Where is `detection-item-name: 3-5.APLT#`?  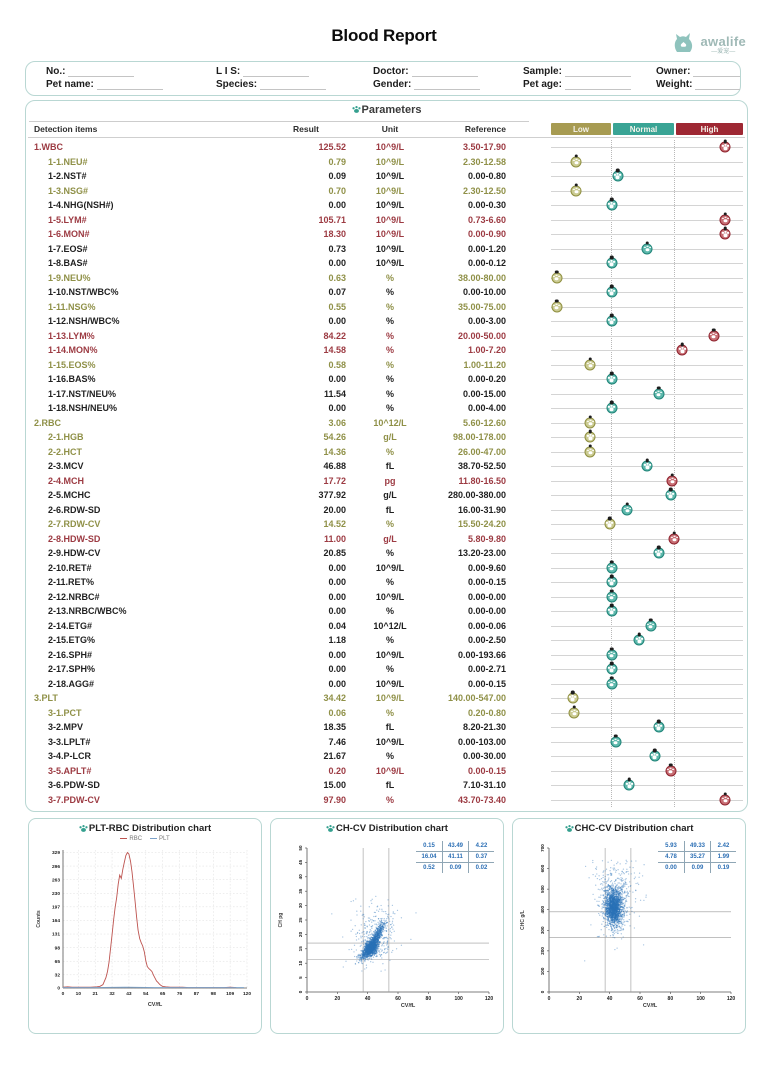 detection-item-name: 3-5.APLT# is located at coordinates (70, 770).